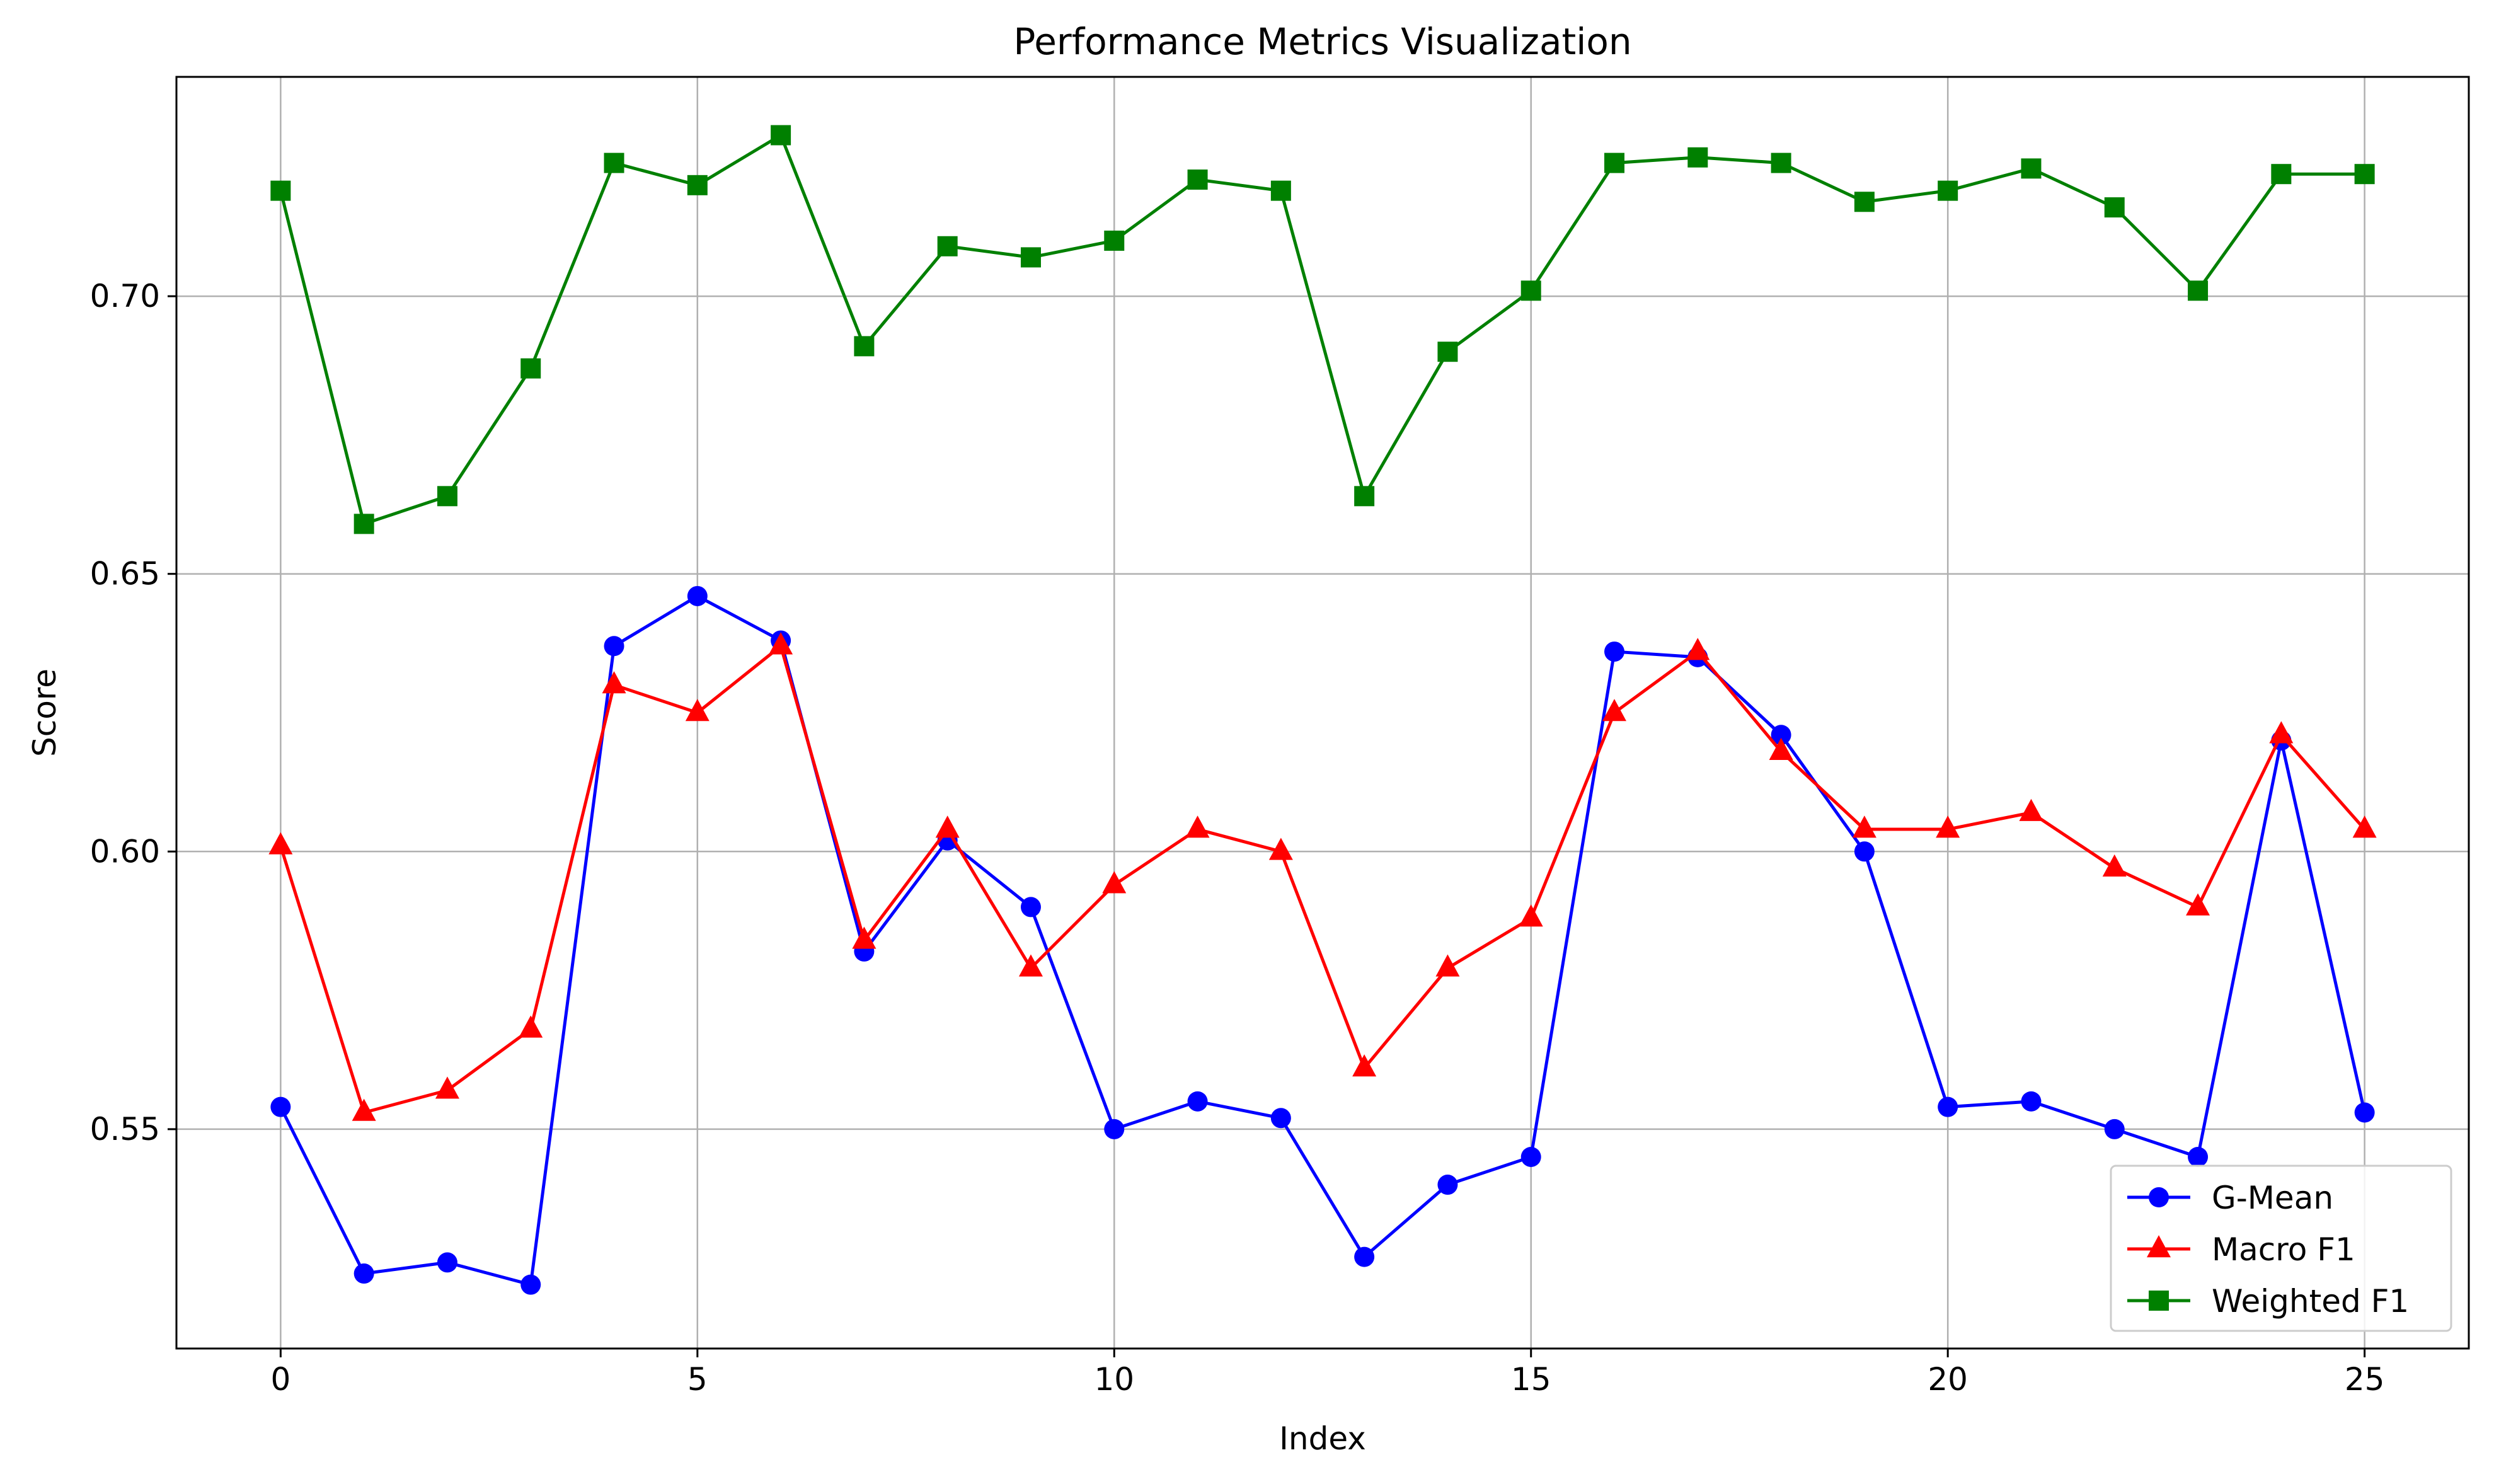  What do you see at coordinates (2283, 1249) in the screenshot?
I see `legend-label: Macro F1` at bounding box center [2283, 1249].